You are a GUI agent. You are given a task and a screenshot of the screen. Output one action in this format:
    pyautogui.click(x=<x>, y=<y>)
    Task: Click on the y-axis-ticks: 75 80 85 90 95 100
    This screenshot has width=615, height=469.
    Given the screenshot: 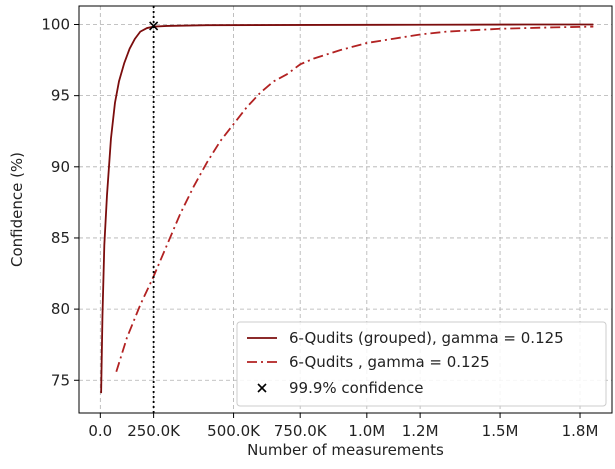 What is the action you would take?
    pyautogui.click(x=60, y=202)
    